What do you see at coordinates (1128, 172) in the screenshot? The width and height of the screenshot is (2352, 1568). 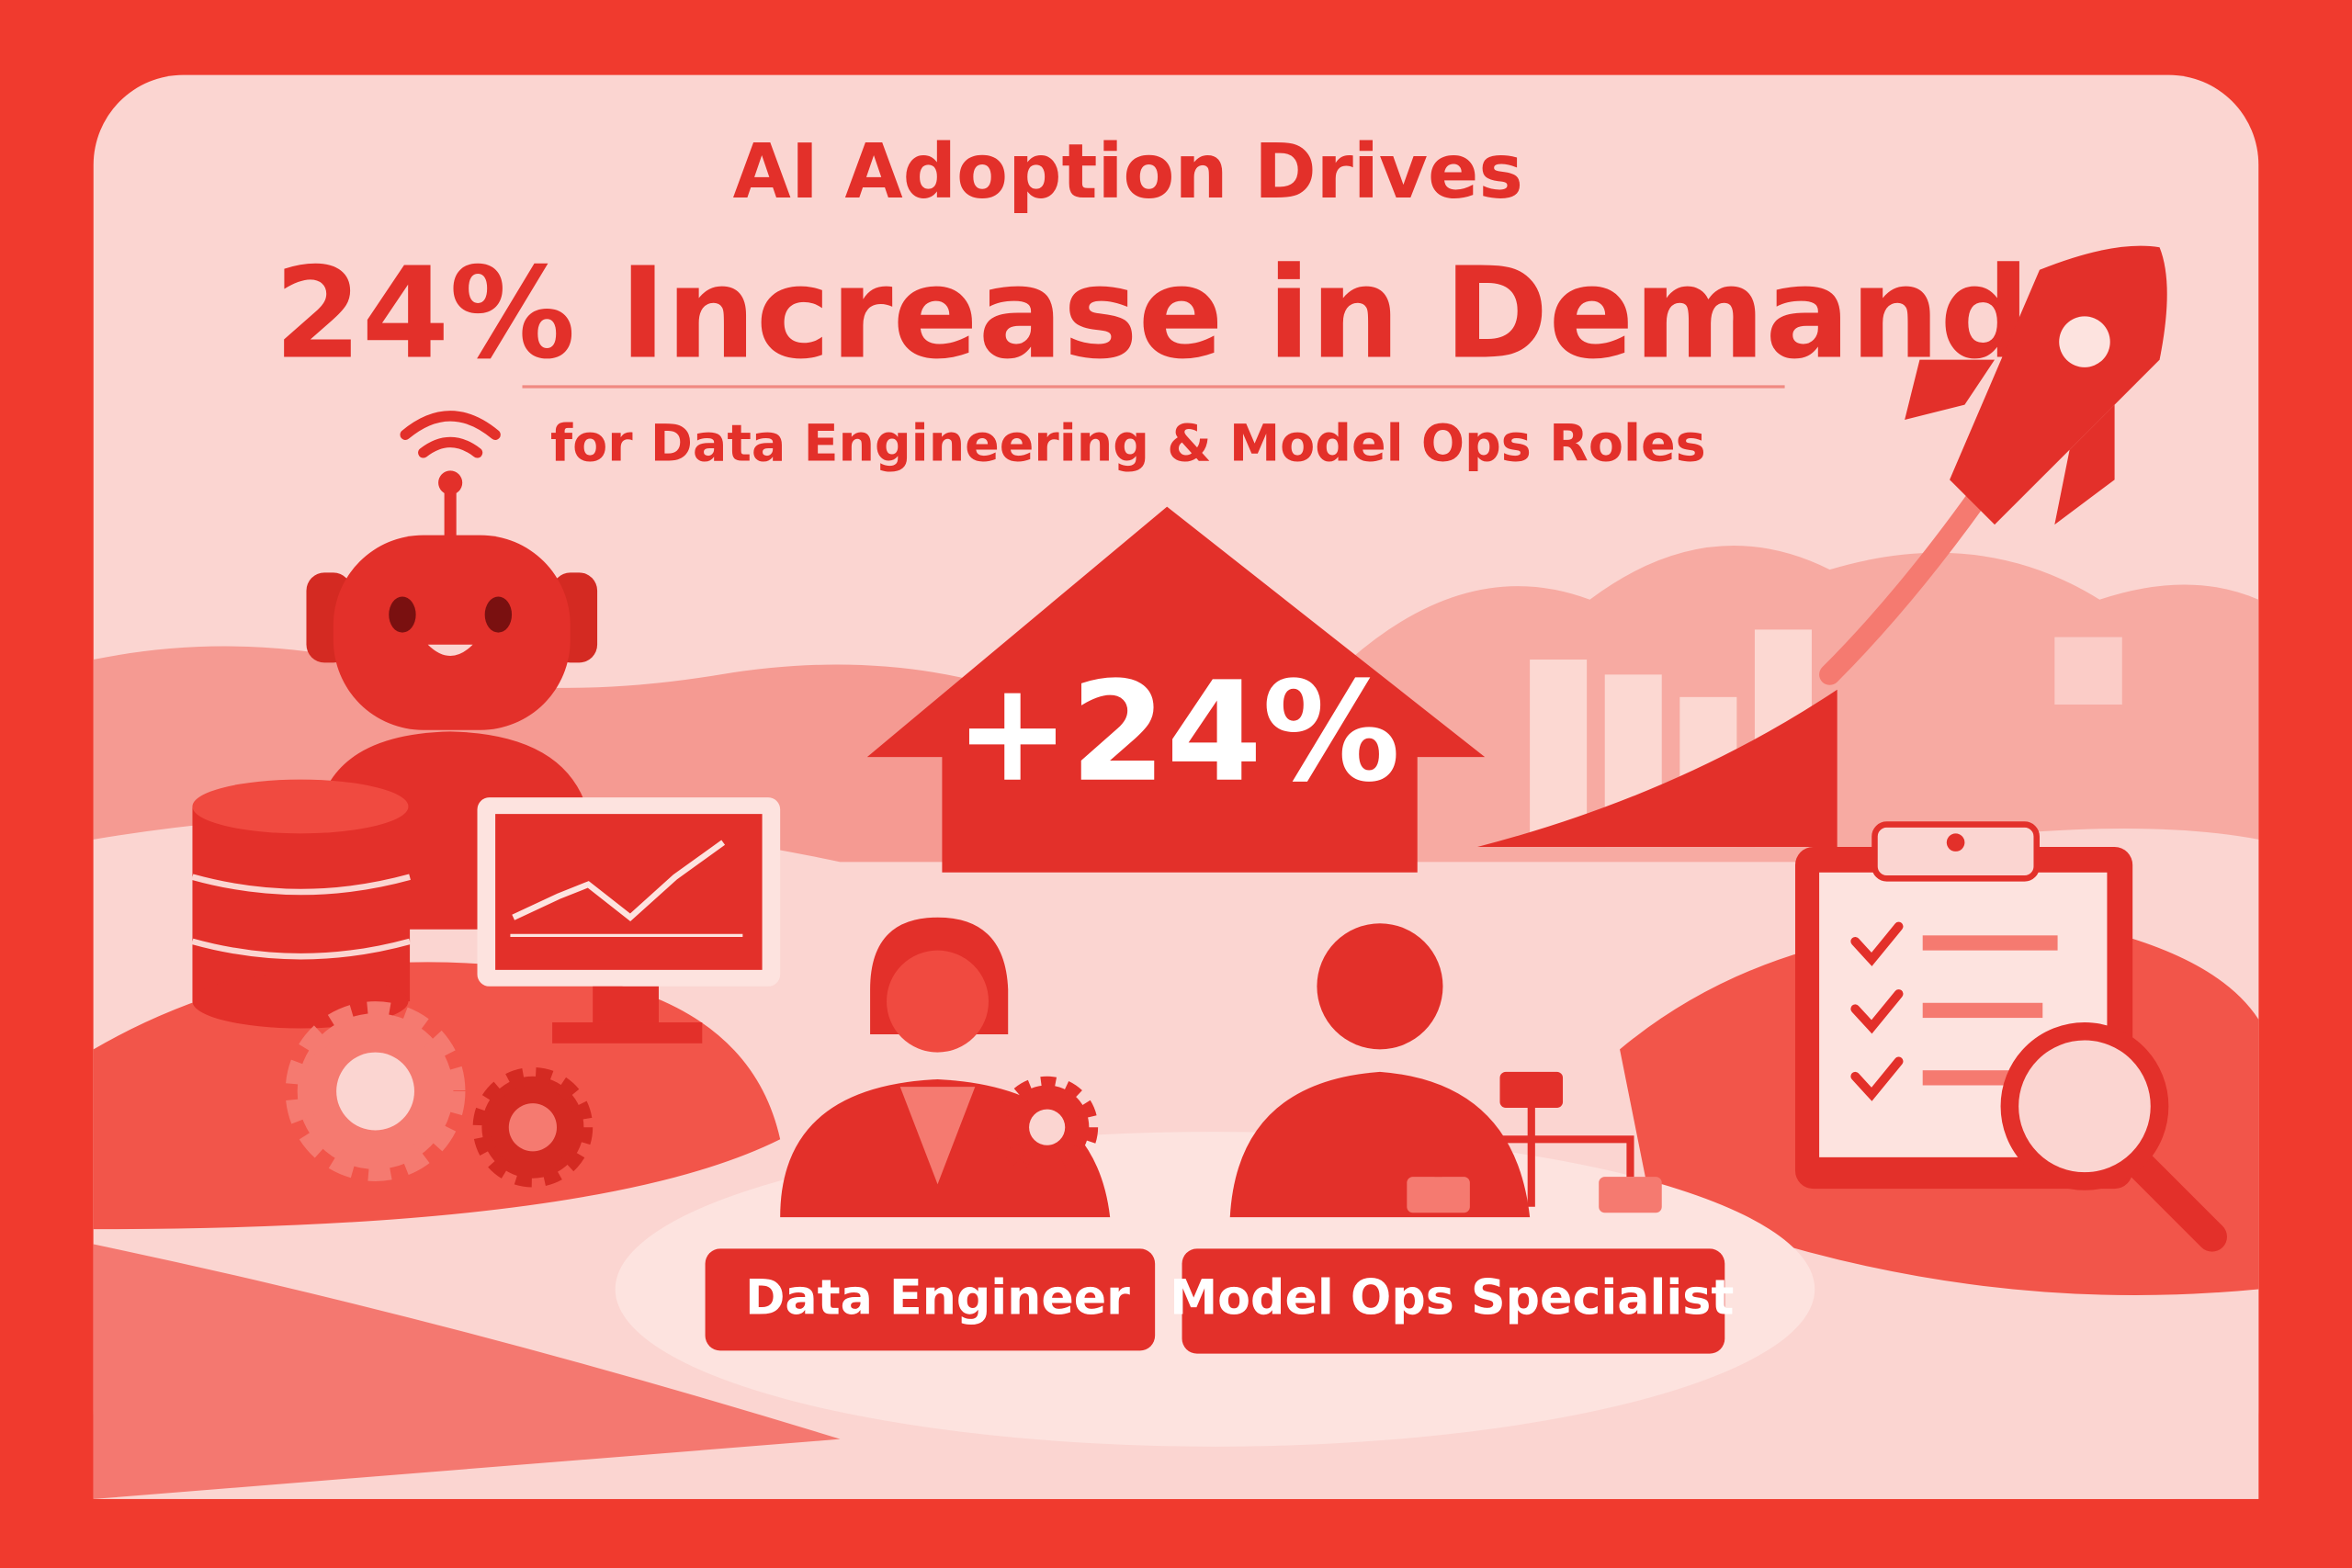 I see `title: AI Adoption Drives` at bounding box center [1128, 172].